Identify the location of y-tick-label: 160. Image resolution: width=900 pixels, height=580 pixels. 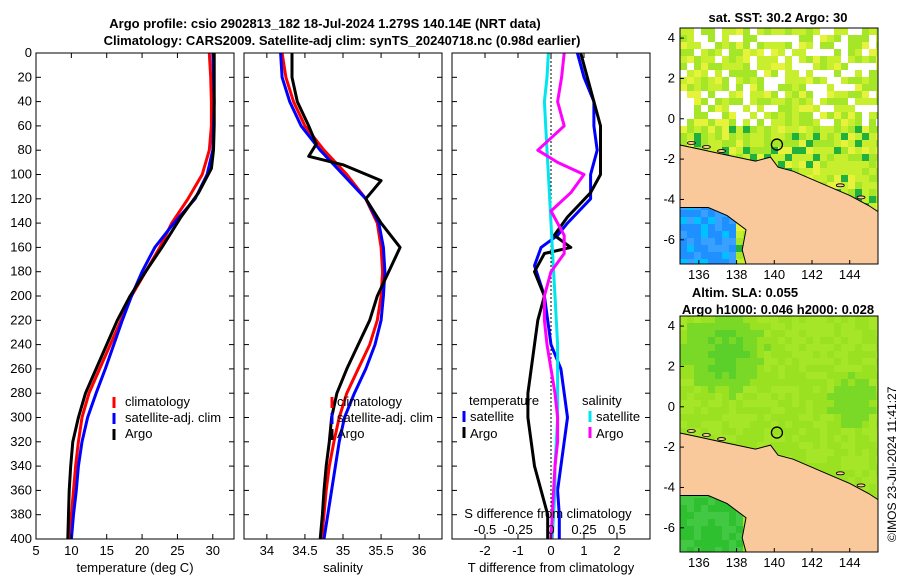
(21, 246).